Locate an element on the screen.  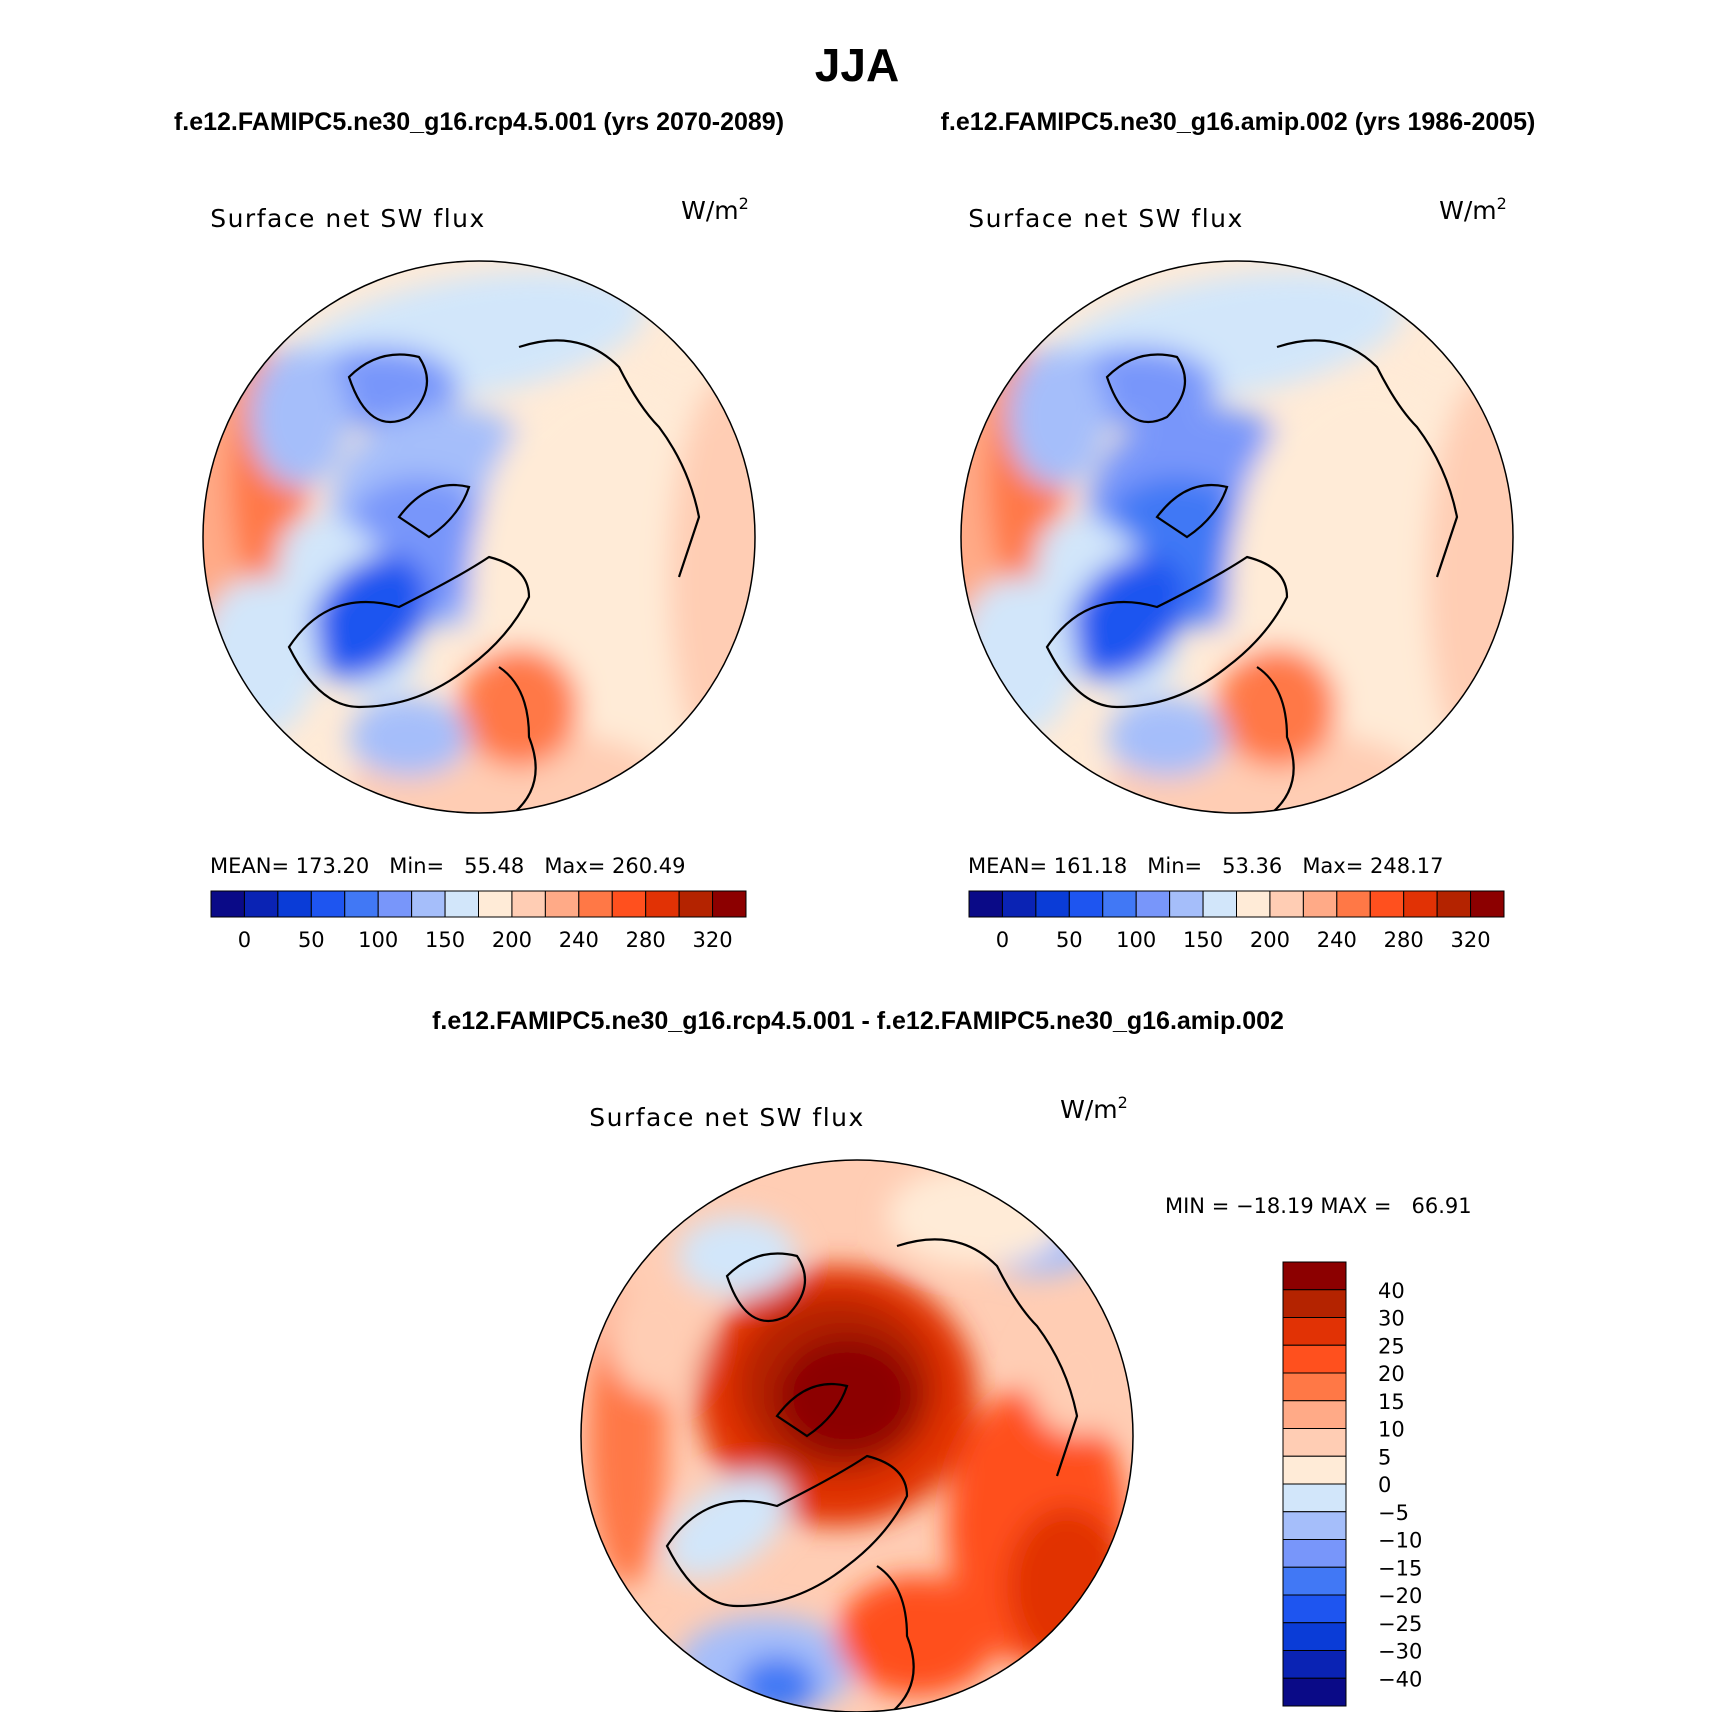
panel2-variable: Surface net SW flux is located at coordinates (1106, 218).